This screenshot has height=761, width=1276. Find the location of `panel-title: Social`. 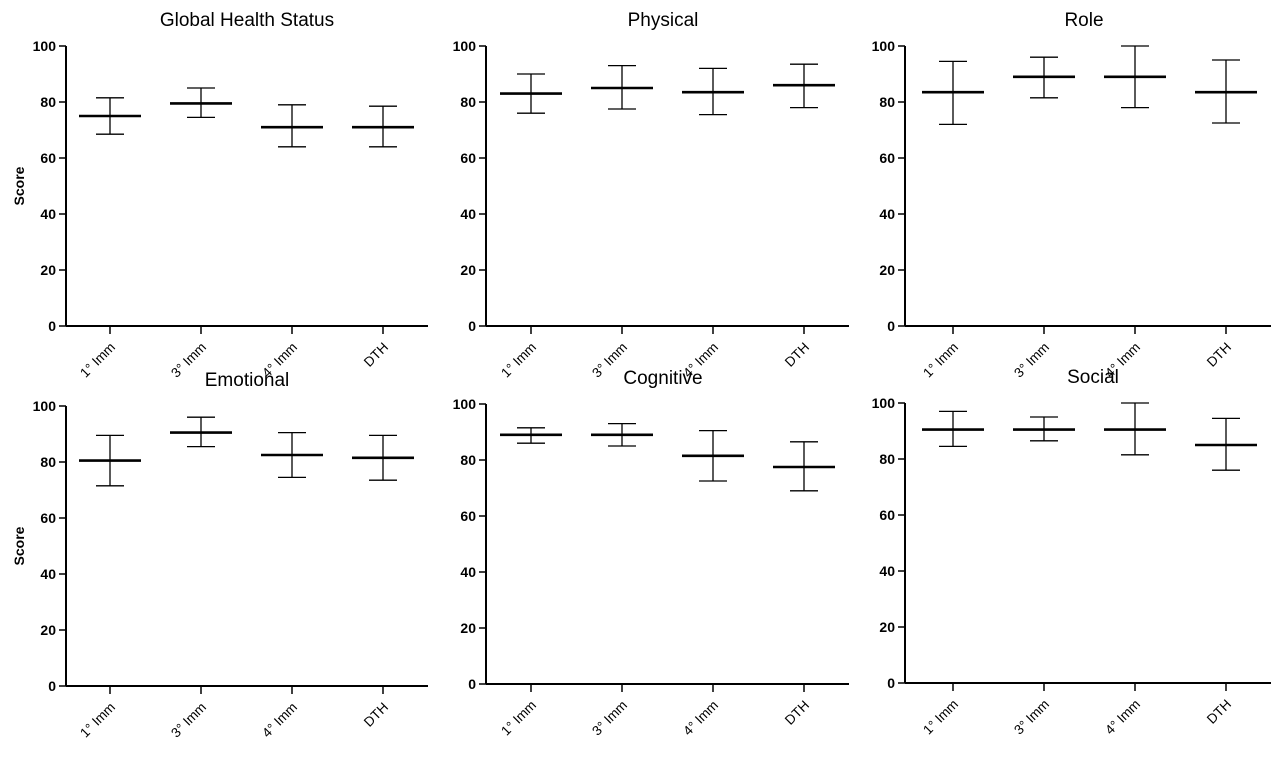

panel-title: Social is located at coordinates (1093, 377).